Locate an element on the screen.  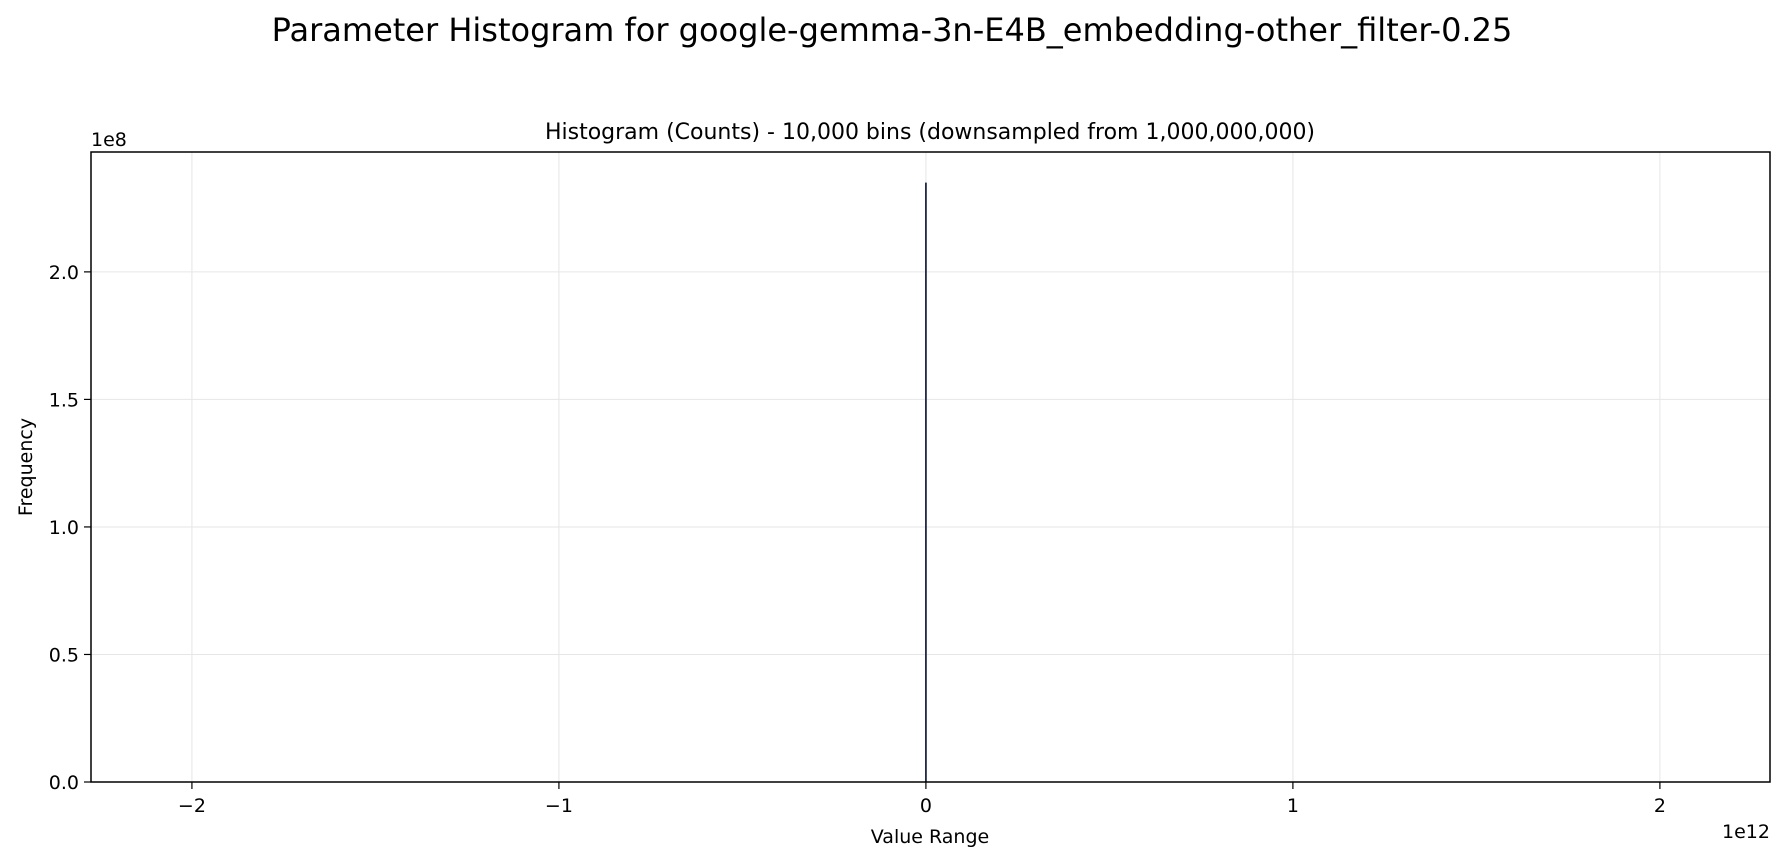
histogram-bars is located at coordinates (926, 482).